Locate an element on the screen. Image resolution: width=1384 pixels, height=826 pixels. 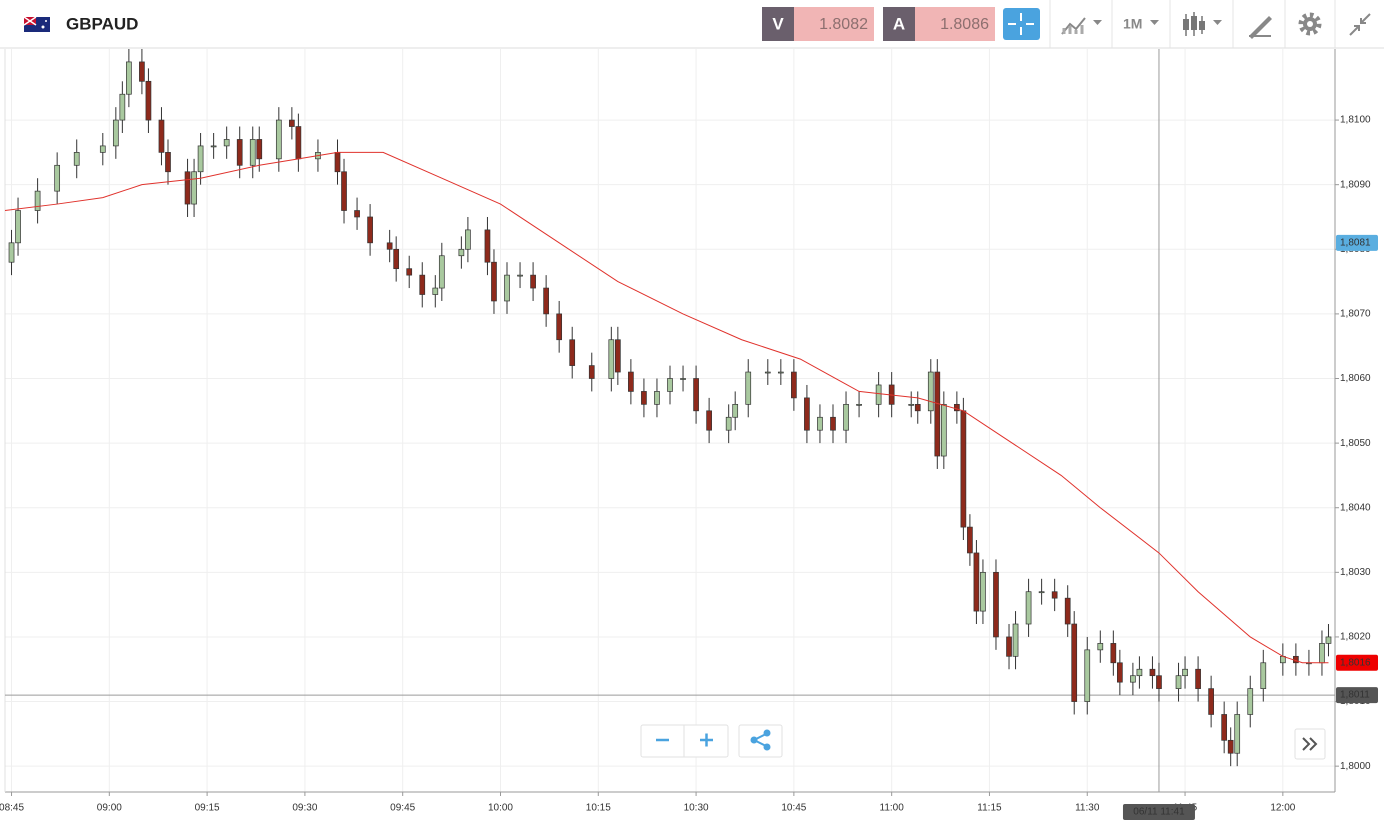
y-tick-label: 1,8040 is located at coordinates (1355, 507).